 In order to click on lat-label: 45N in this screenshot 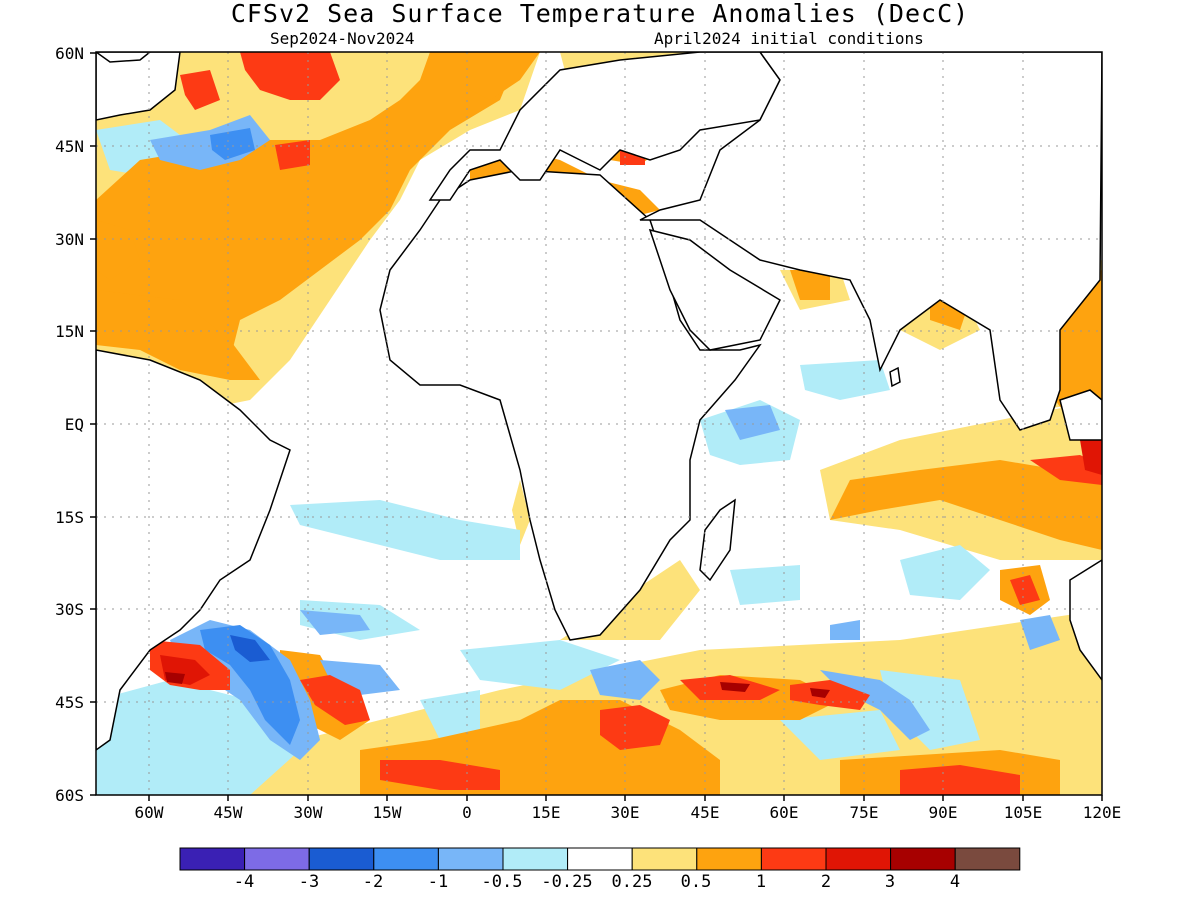, I will do `click(69, 146)`.